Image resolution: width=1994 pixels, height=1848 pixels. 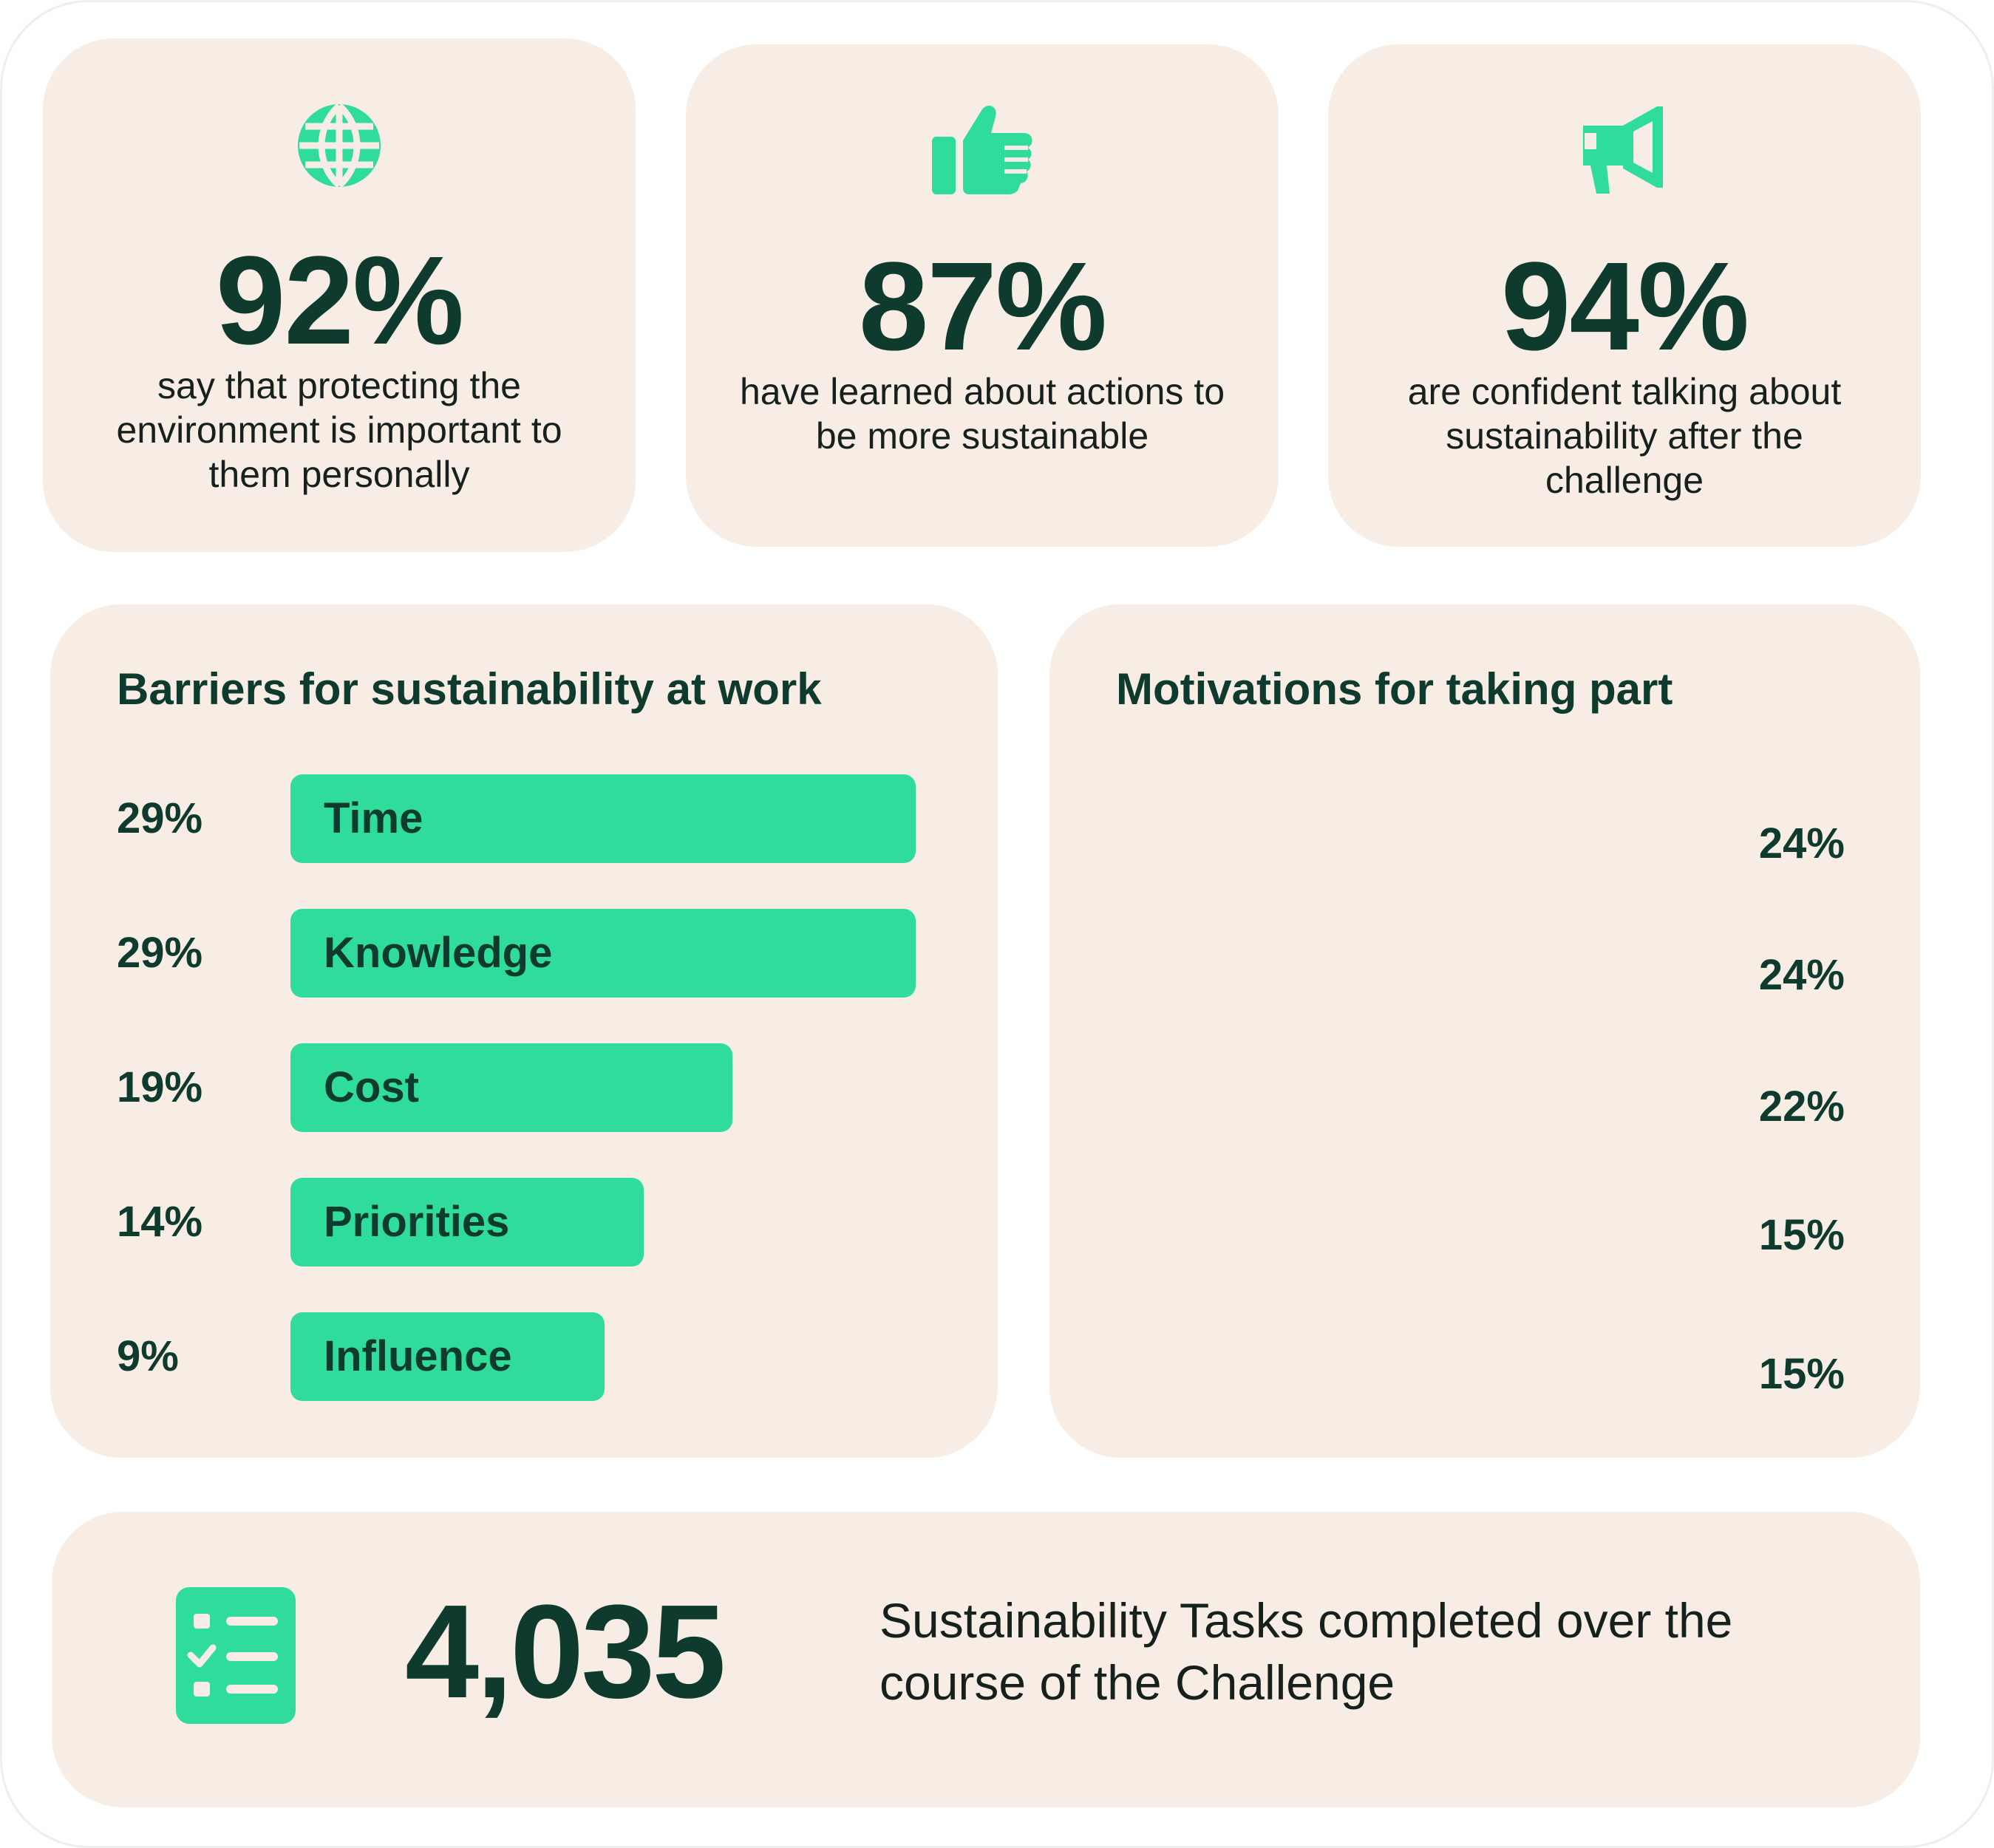 I want to click on stat-value: 92%, so click(x=339, y=301).